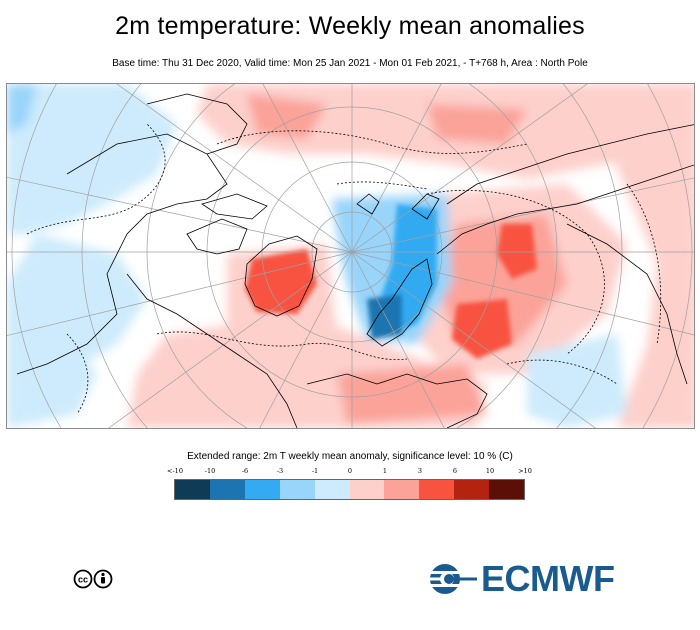 The width and height of the screenshot is (700, 630). What do you see at coordinates (577, 381) in the screenshot?
I see `anomaly-cold-se` at bounding box center [577, 381].